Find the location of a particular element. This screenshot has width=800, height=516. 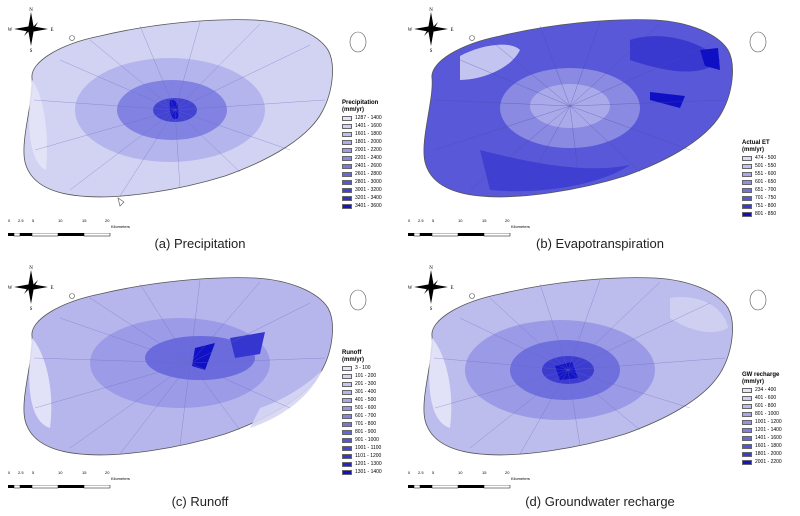

legend-label: 1301 - 1400 is located at coordinates (368, 472).